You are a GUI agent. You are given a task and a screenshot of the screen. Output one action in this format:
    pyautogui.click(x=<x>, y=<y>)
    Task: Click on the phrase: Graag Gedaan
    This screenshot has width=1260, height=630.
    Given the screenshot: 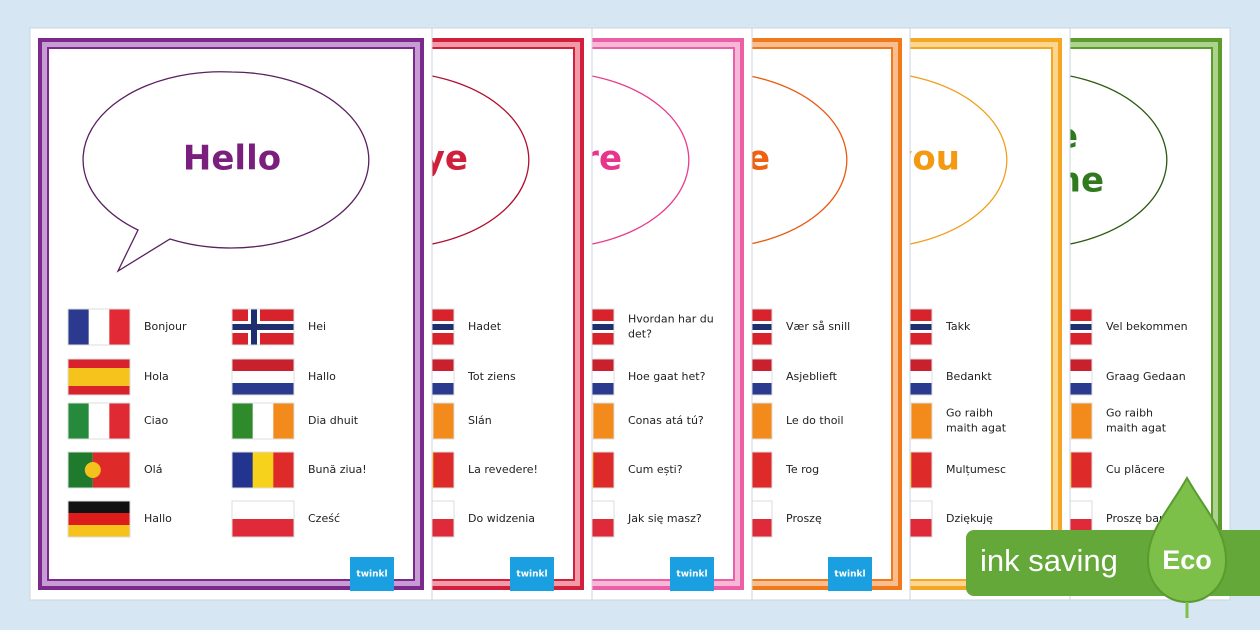 What is the action you would take?
    pyautogui.click(x=1146, y=376)
    